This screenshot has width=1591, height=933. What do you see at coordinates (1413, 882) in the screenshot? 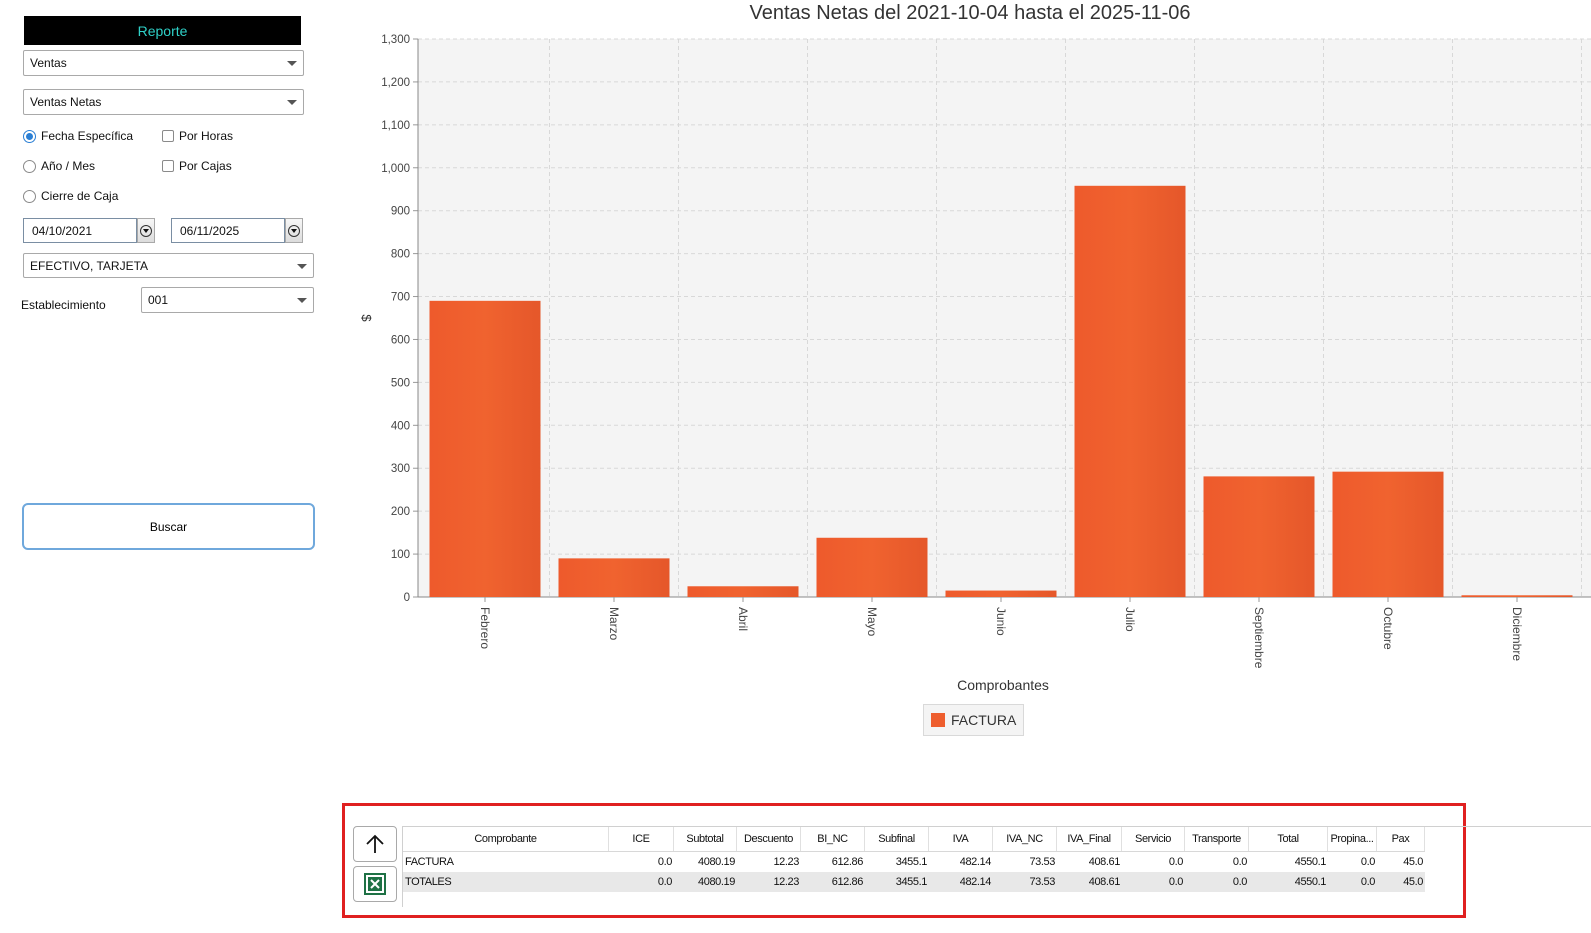
I see `table-cell: 45.0` at bounding box center [1413, 882].